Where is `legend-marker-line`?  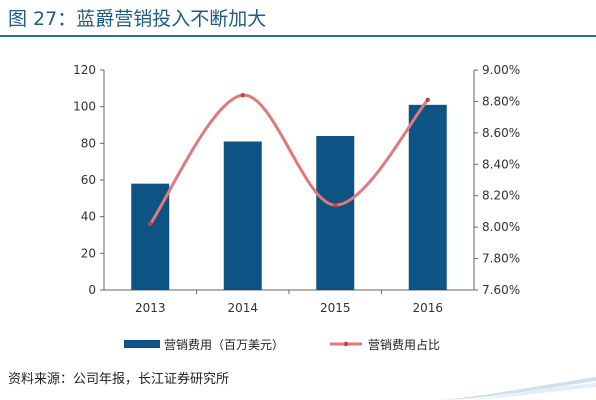
legend-marker-line is located at coordinates (346, 344).